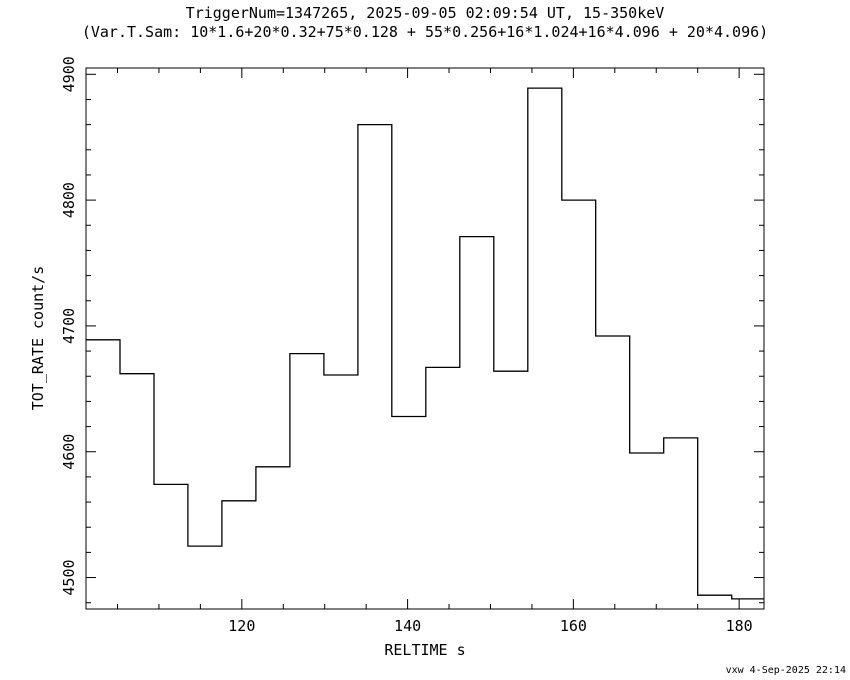 The height and width of the screenshot is (680, 850). Describe the element at coordinates (786, 670) in the screenshot. I see `footer-timestamp: vxw 4-Sep-2025 22:14` at that location.